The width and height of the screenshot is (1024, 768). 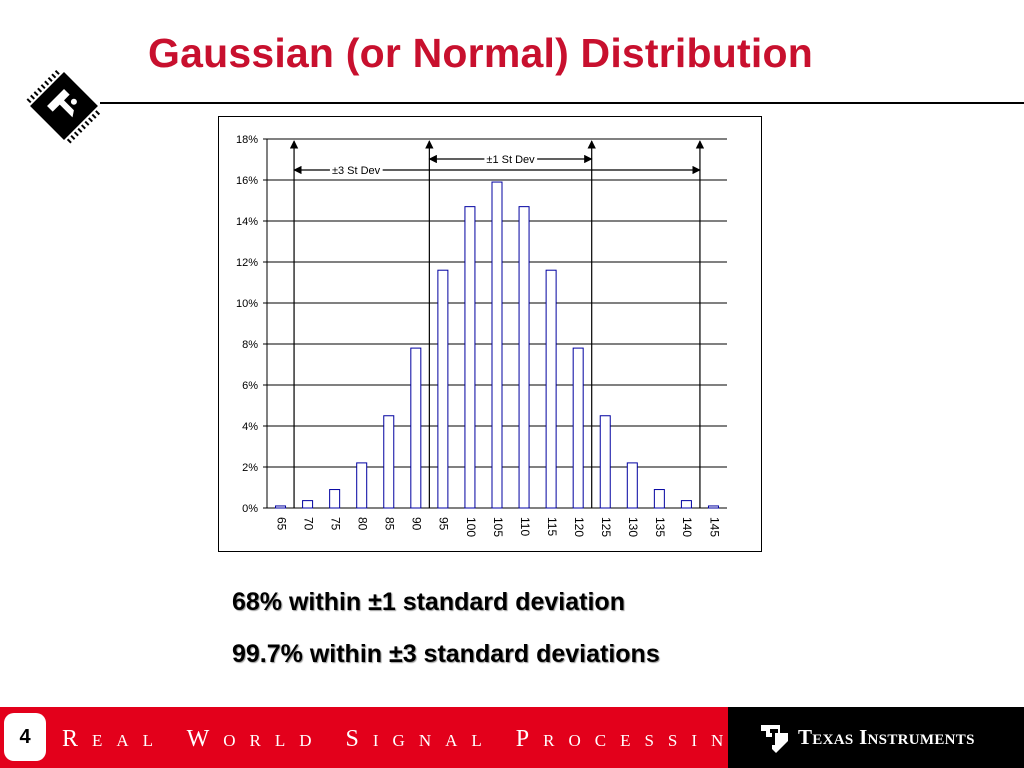 What do you see at coordinates (606, 527) in the screenshot?
I see `x-tick-label: 125` at bounding box center [606, 527].